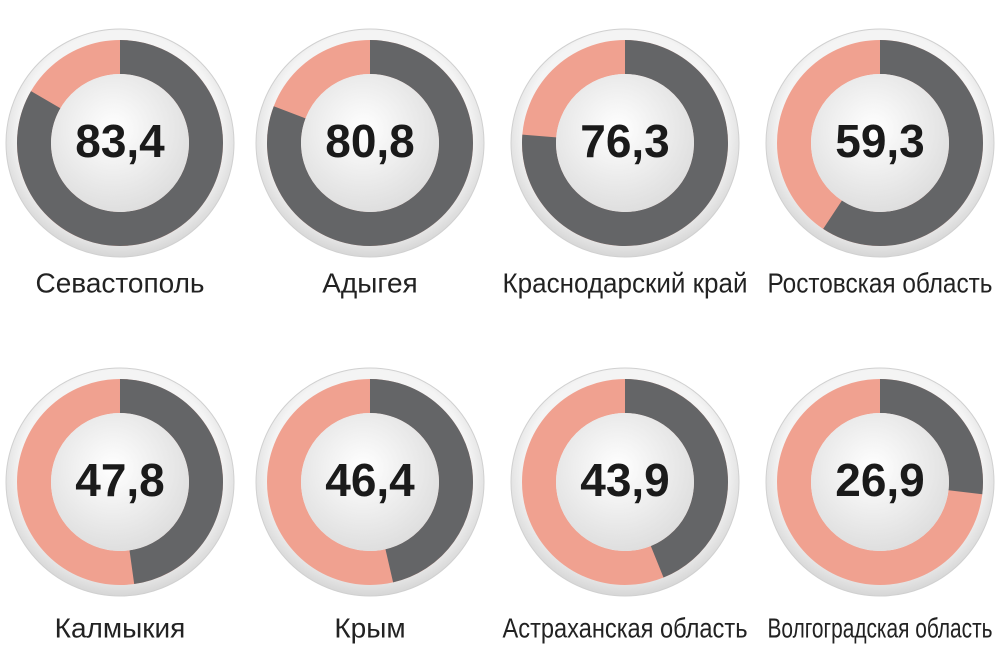 The width and height of the screenshot is (1000, 667). I want to click on value-label: 80,8, so click(370, 141).